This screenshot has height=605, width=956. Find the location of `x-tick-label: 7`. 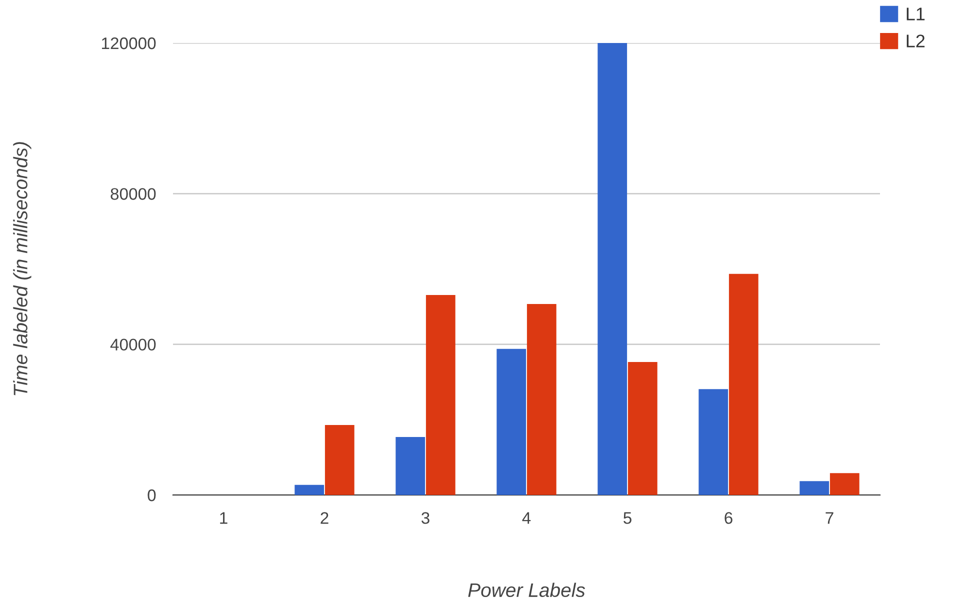

x-tick-label: 7 is located at coordinates (830, 518).